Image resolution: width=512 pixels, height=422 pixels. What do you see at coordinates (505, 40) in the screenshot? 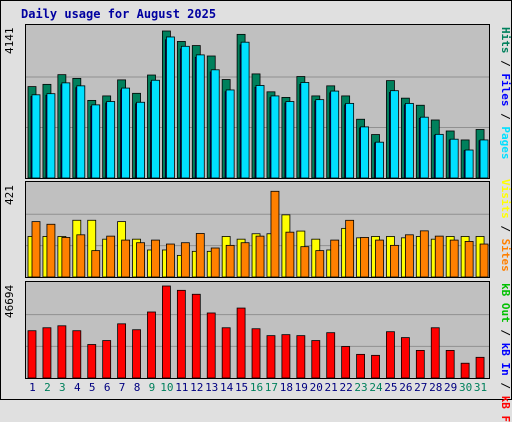
I see `legend-hits: Hits` at bounding box center [505, 40].